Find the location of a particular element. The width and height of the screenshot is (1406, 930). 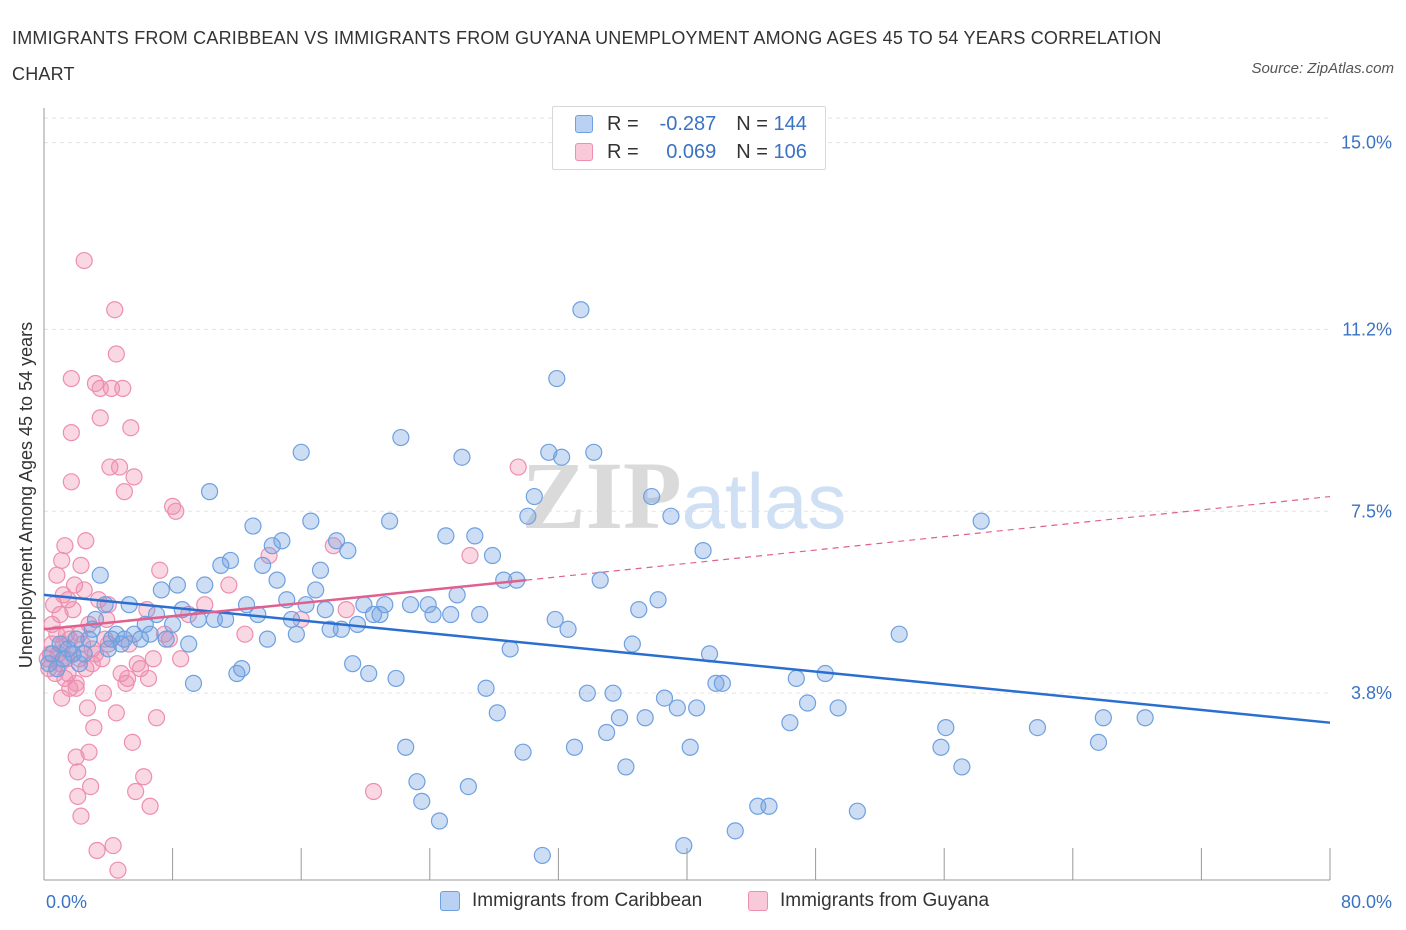

y-tick-label: 7.5% is located at coordinates (1371, 511).